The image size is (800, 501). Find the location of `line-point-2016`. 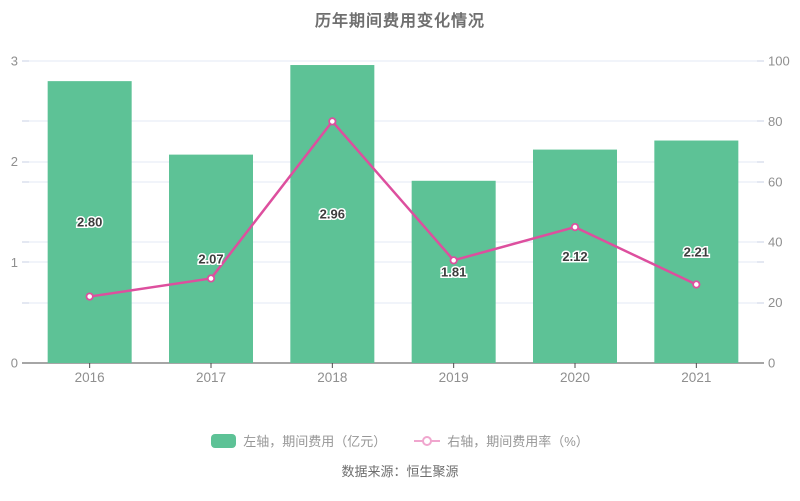

line-point-2016 is located at coordinates (89, 296).